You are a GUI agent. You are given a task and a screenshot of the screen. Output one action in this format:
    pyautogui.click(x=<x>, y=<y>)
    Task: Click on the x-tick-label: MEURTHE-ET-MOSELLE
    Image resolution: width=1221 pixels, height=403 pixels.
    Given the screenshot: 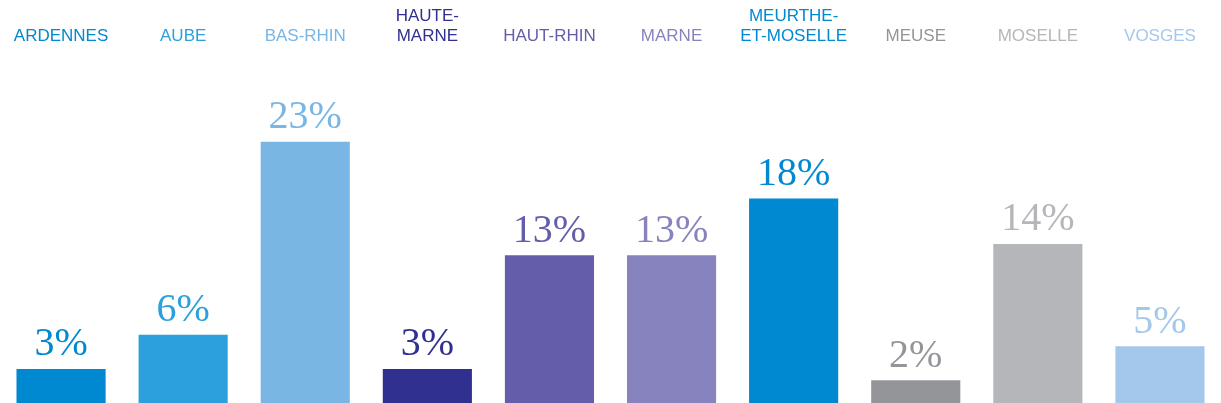 What is the action you would take?
    pyautogui.click(x=794, y=25)
    